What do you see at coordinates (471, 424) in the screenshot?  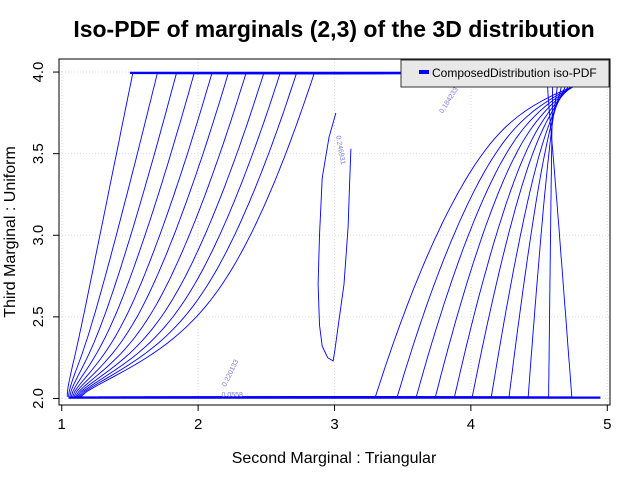 I see `x-tick-label-3: 4` at bounding box center [471, 424].